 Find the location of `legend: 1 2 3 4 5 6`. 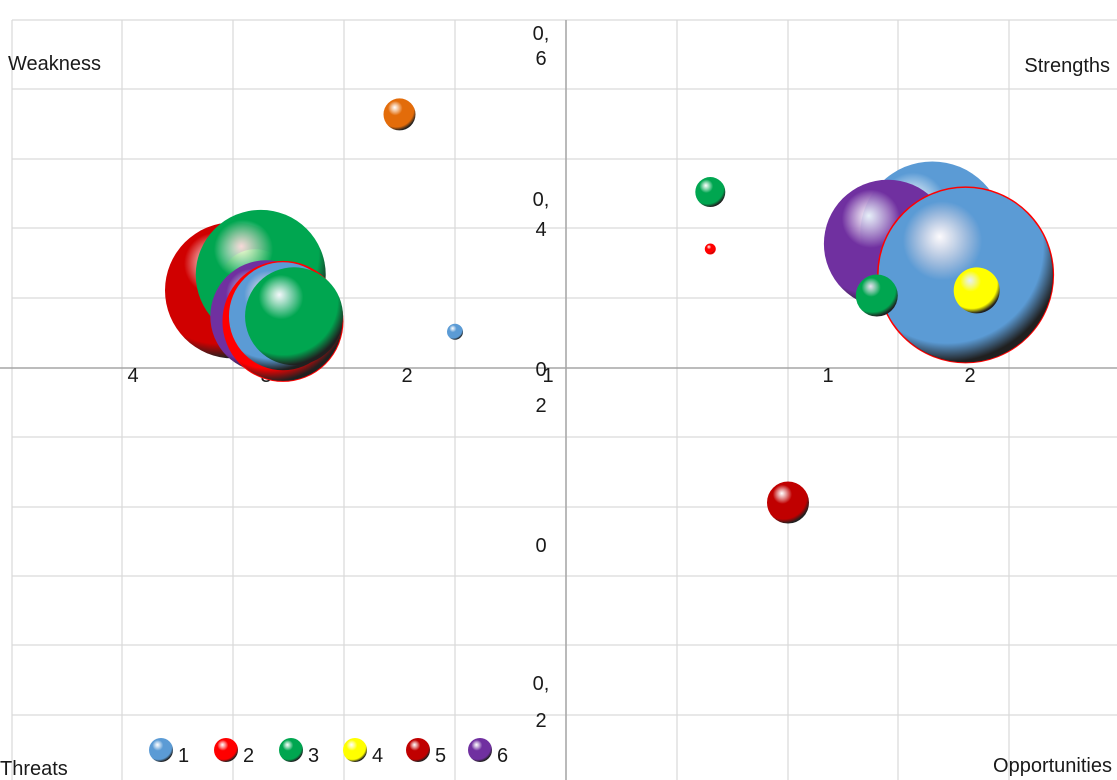

legend: 1 2 3 4 5 6 is located at coordinates (328, 752).